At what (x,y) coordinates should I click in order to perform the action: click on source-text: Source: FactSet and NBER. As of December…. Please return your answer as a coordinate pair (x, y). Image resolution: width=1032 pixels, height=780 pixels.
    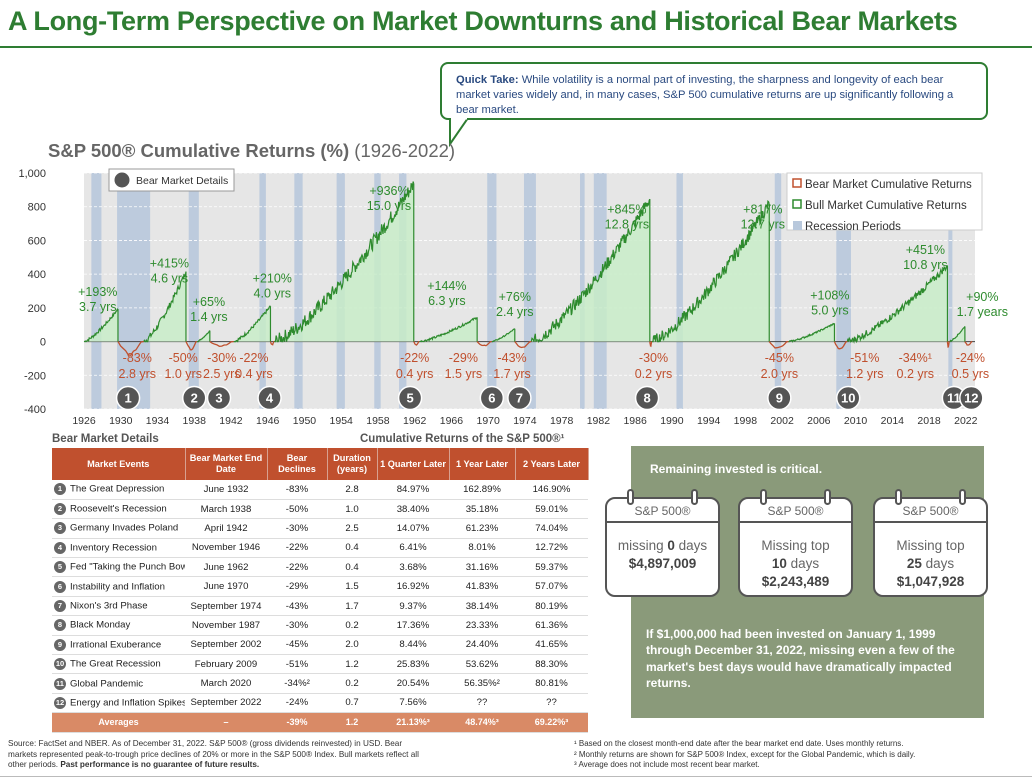
    Looking at the image, I should click on (213, 754).